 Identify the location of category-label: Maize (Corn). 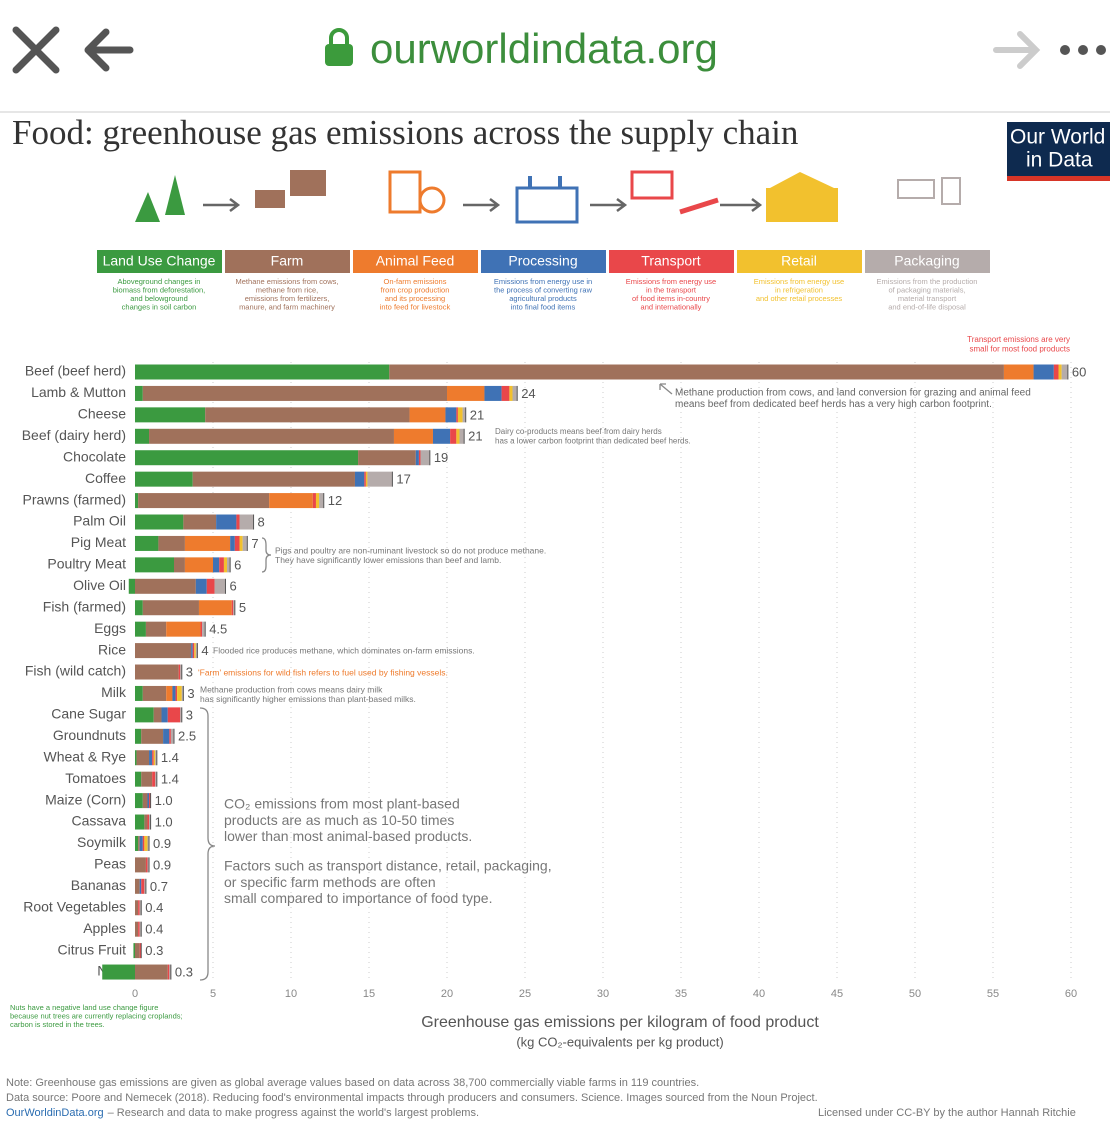
(85, 799).